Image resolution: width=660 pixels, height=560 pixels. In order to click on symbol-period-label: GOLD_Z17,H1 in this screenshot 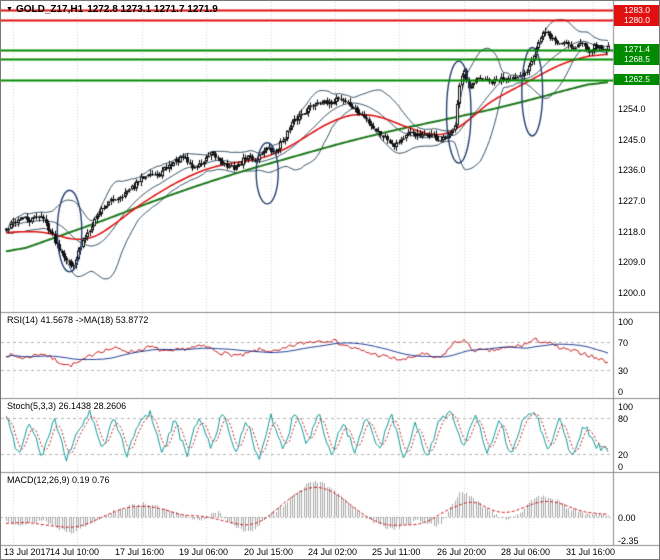, I will do `click(49, 9)`.